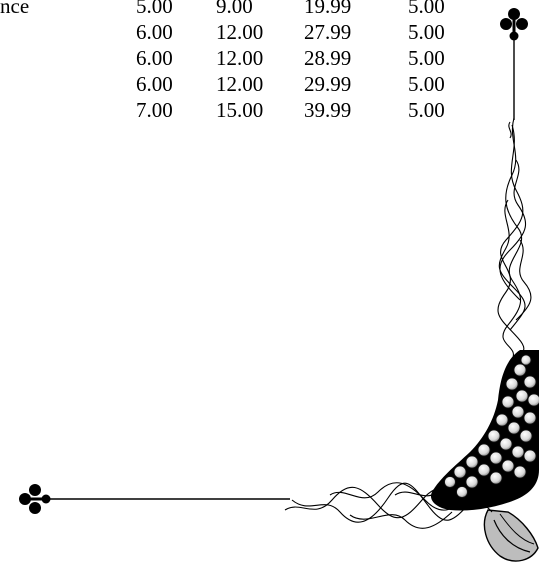 This screenshot has width=539, height=571. Describe the element at coordinates (506, 530) in the screenshot. I see `corner-leaf-icon` at that location.